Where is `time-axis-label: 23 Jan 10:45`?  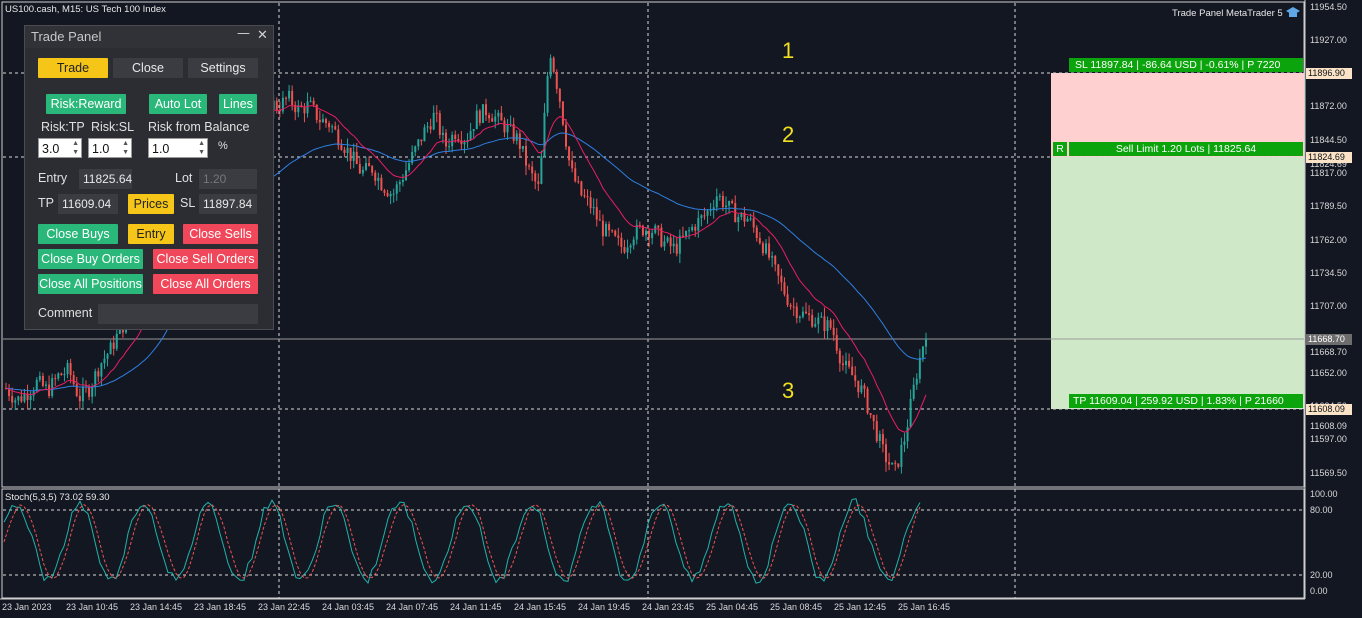
time-axis-label: 23 Jan 10:45 is located at coordinates (92, 607).